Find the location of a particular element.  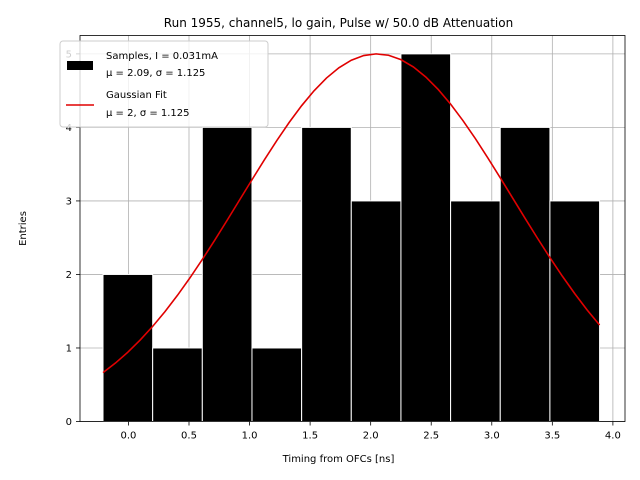

x-tick-label: 0.0 is located at coordinates (128, 436).